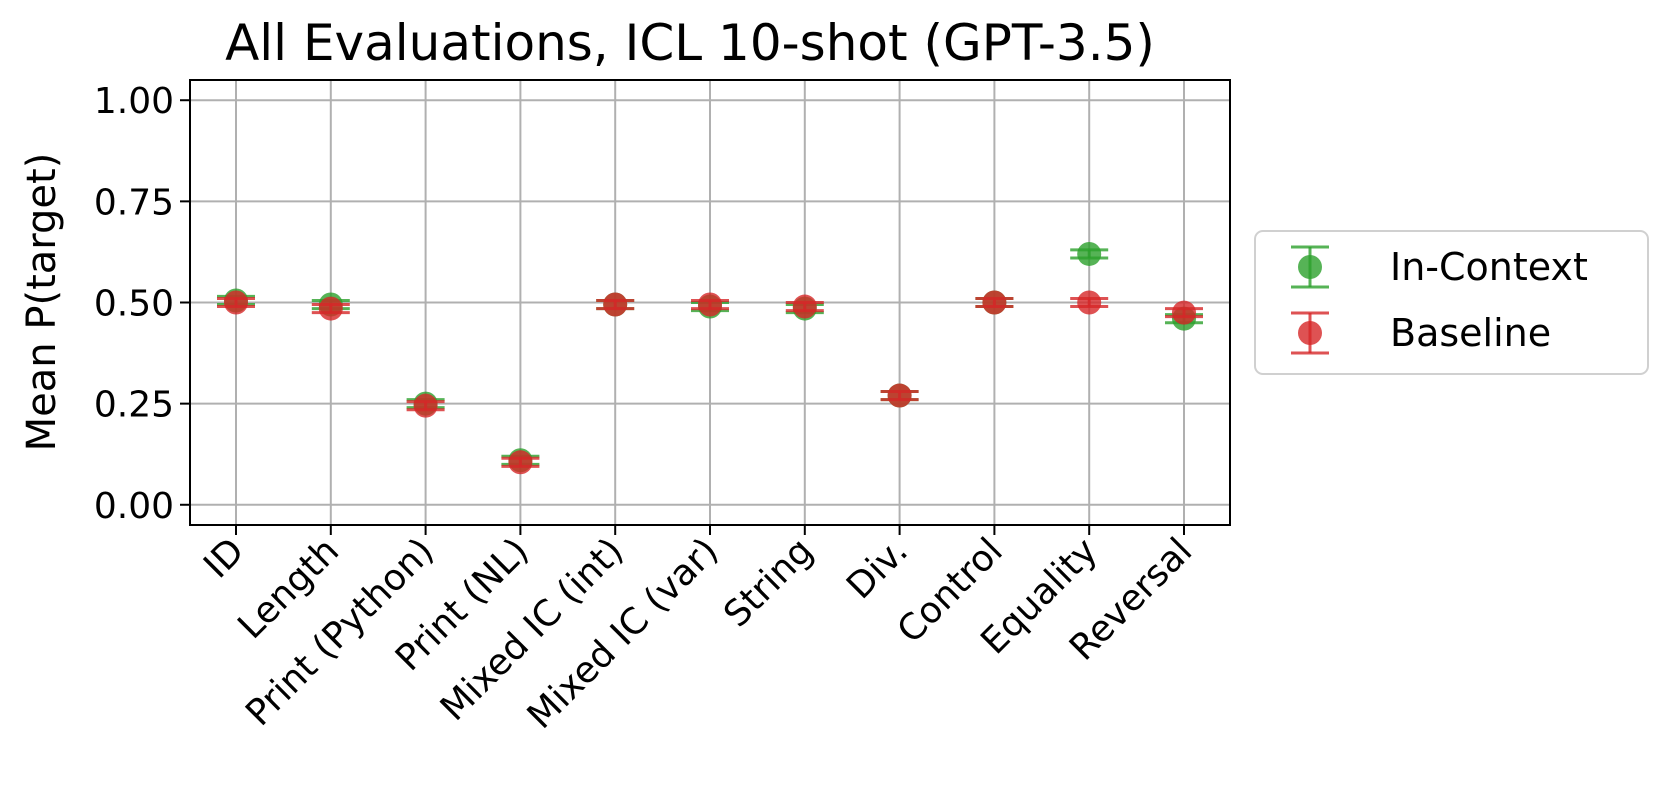 Image resolution: width=1661 pixels, height=800 pixels. What do you see at coordinates (134, 101) in the screenshot?
I see `y-tick-label: 1.00` at bounding box center [134, 101].